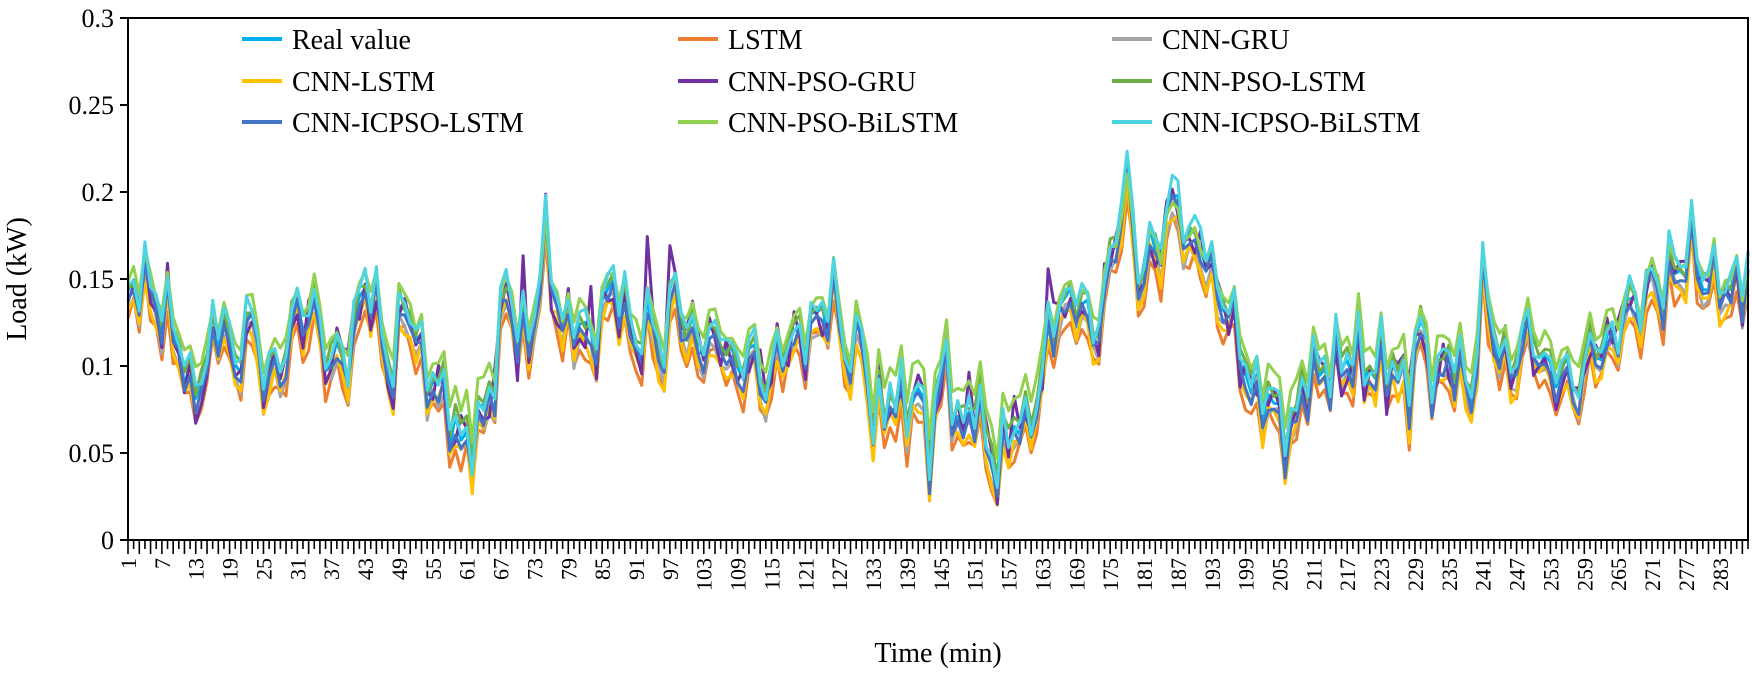 This screenshot has height=676, width=1752. What do you see at coordinates (907, 574) in the screenshot?
I see `x-tick-label: 139` at bounding box center [907, 574].